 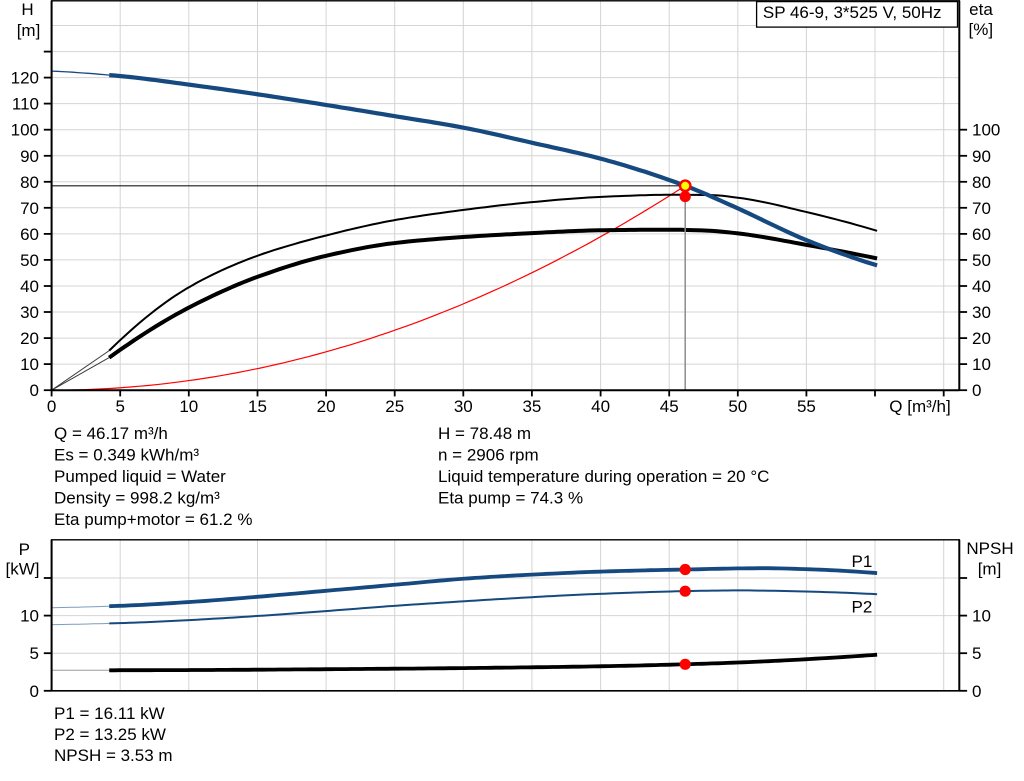 What do you see at coordinates (919, 406) in the screenshot?
I see `svg-text: Q [m³/h]` at bounding box center [919, 406].